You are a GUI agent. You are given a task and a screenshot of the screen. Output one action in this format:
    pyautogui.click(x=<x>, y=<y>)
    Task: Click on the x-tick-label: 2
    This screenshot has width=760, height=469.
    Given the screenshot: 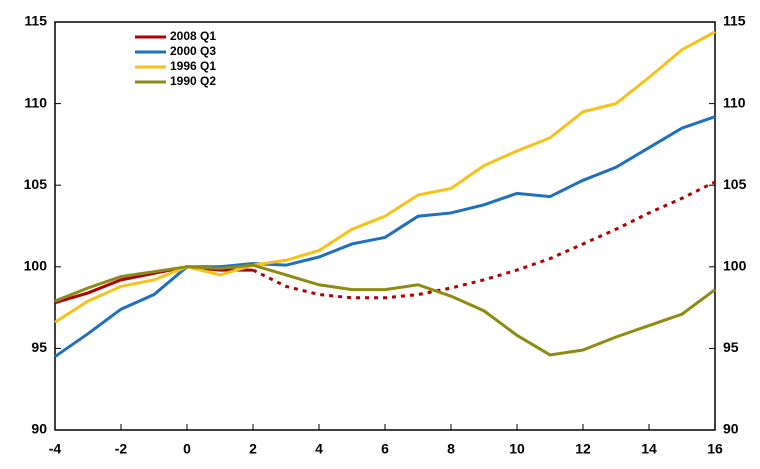 What is the action you would take?
    pyautogui.click(x=253, y=449)
    